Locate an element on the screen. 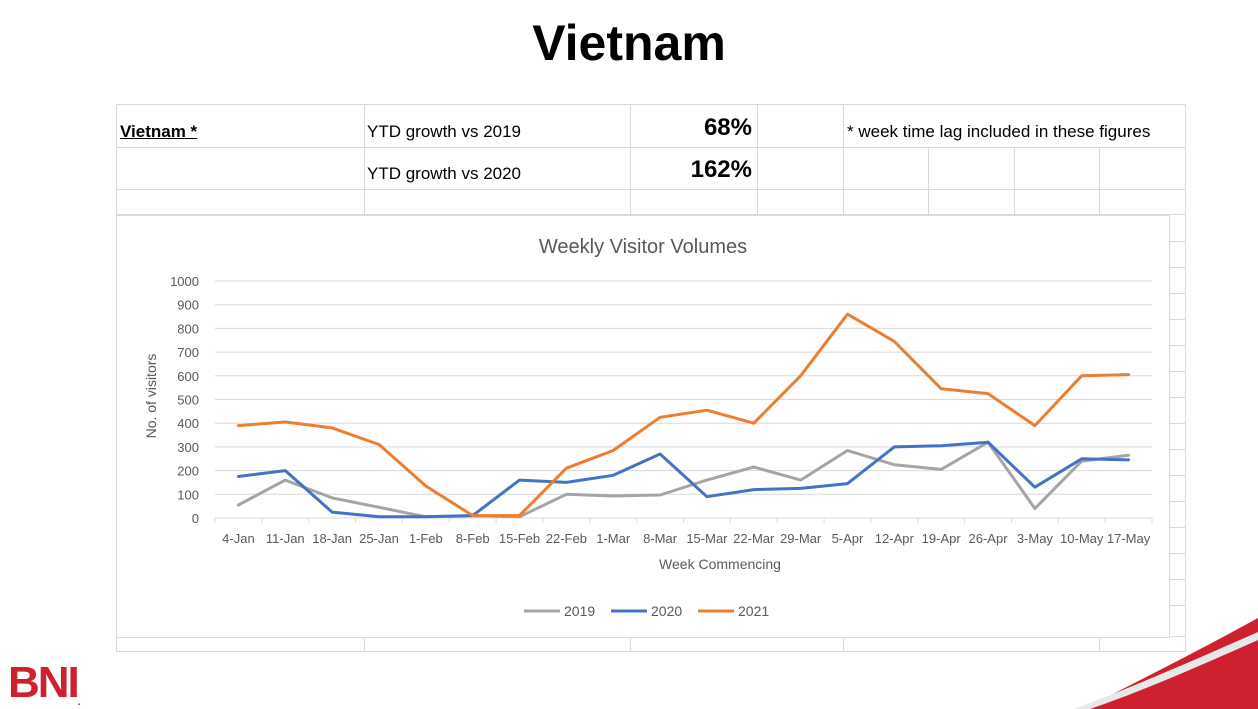 The width and height of the screenshot is (1258, 709). x-tick-label: 5-Apr is located at coordinates (848, 538).